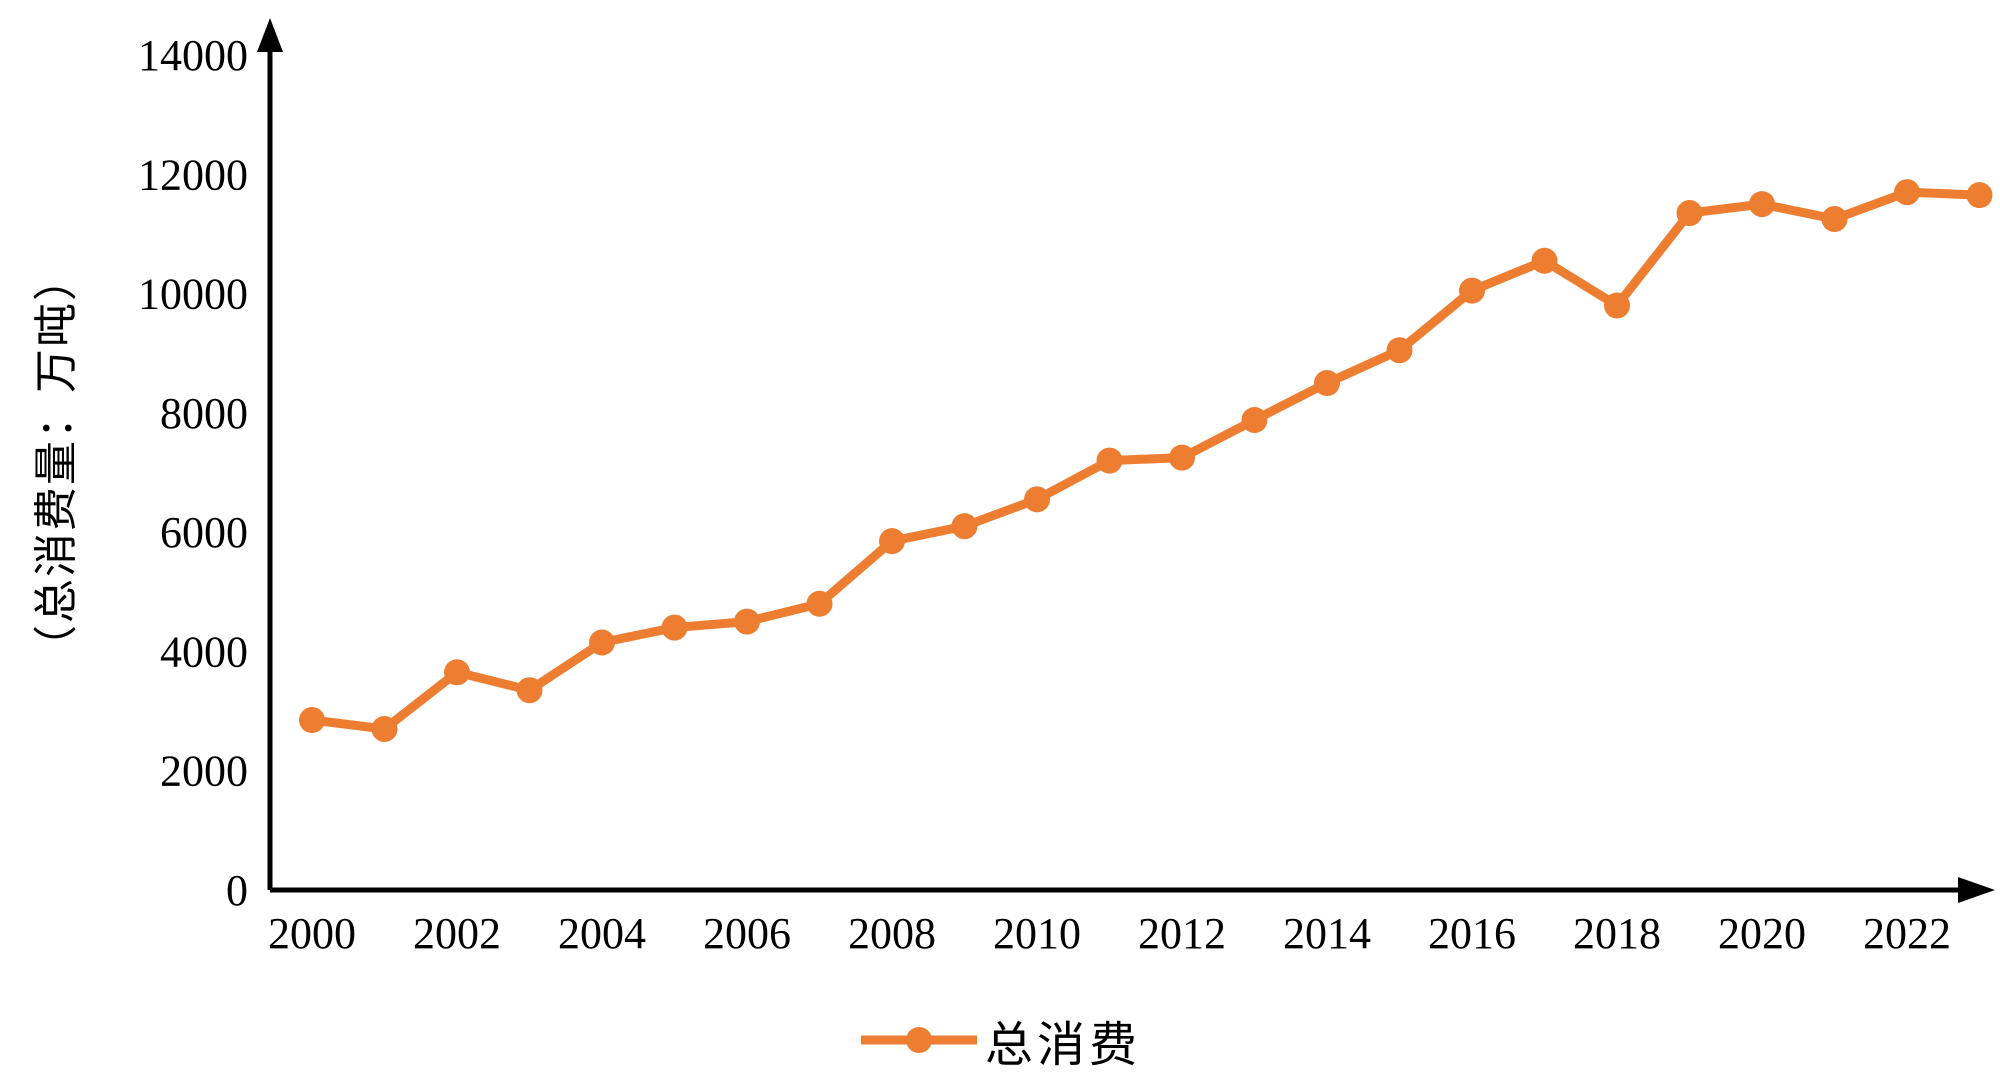  What do you see at coordinates (892, 933) in the screenshot?
I see `x-tick-label: 2008` at bounding box center [892, 933].